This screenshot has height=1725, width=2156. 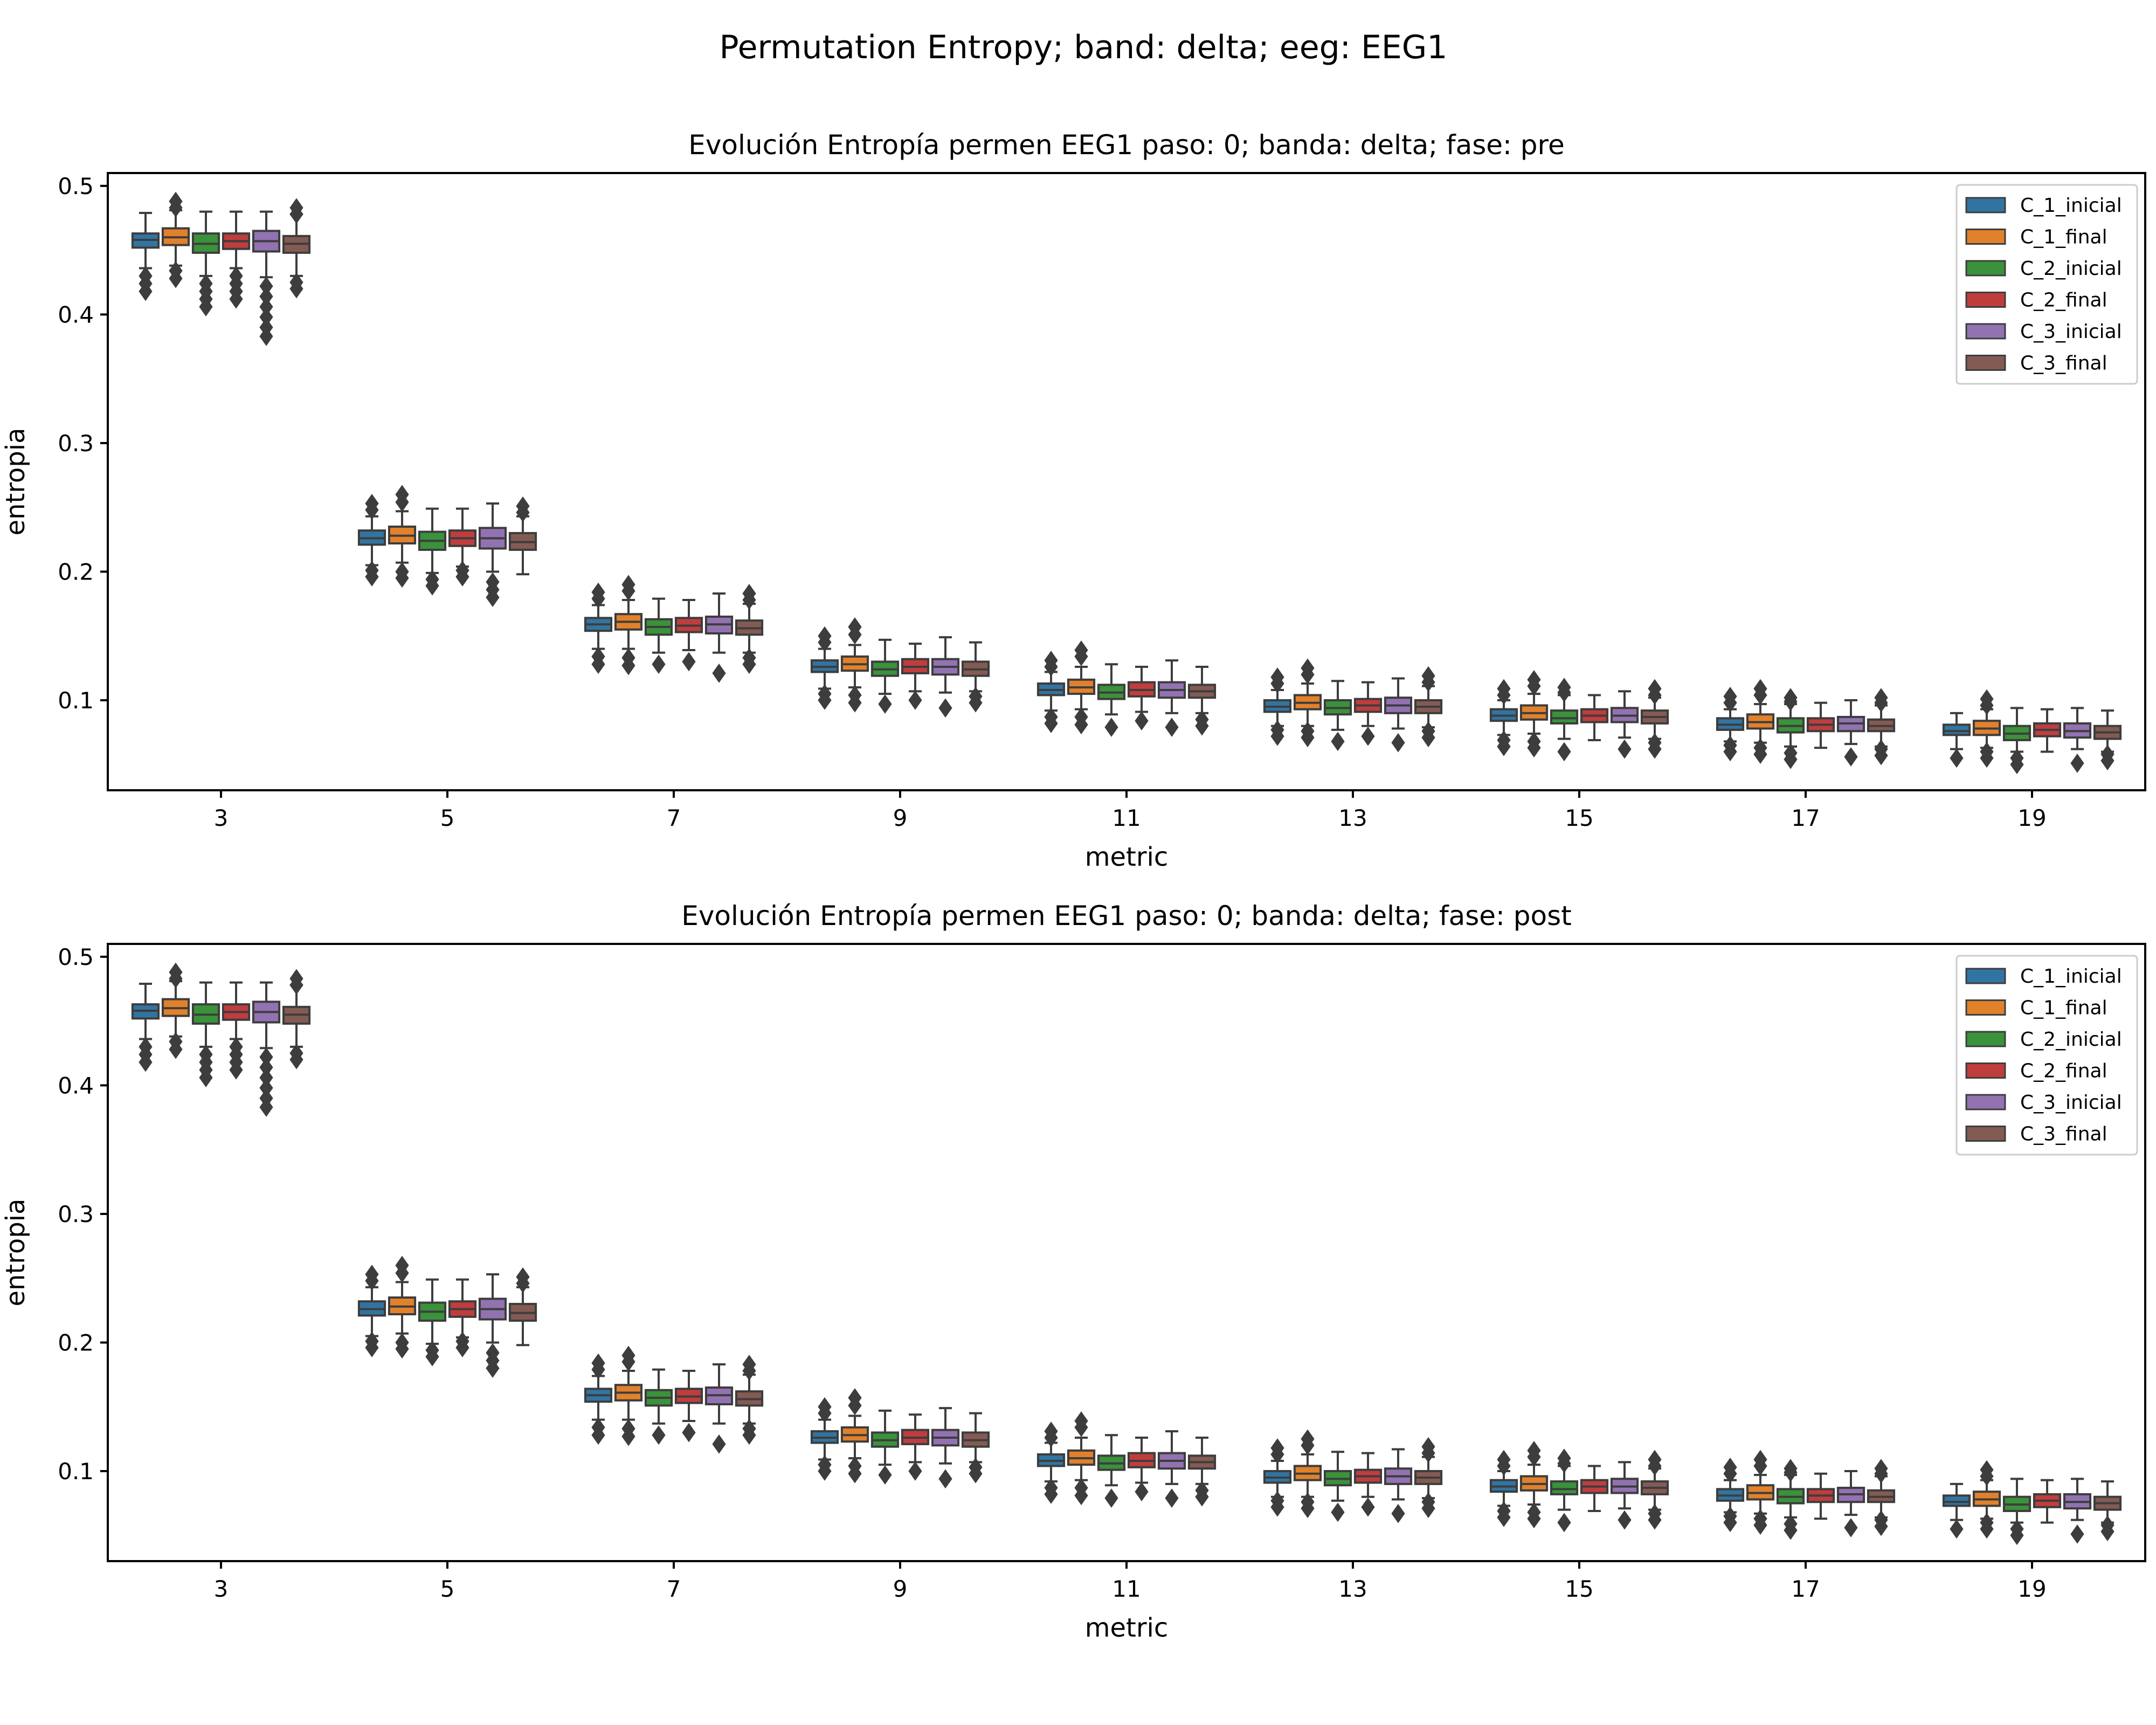 I want to click on legend-label: C_1_inicial, so click(x=2071, y=206).